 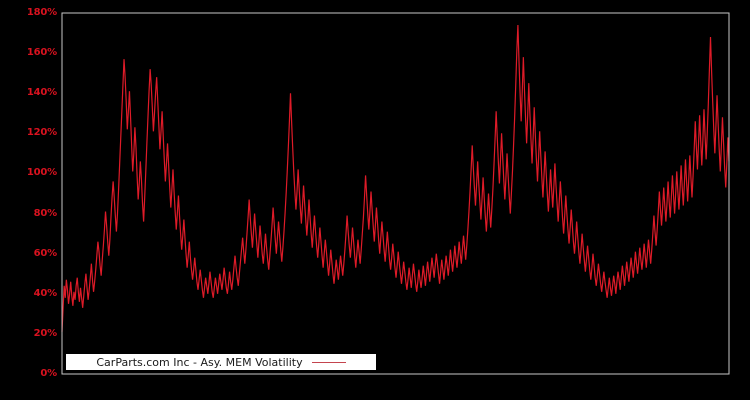 What do you see at coordinates (45, 333) in the screenshot?
I see `y-axis-tick-20pct: 20%` at bounding box center [45, 333].